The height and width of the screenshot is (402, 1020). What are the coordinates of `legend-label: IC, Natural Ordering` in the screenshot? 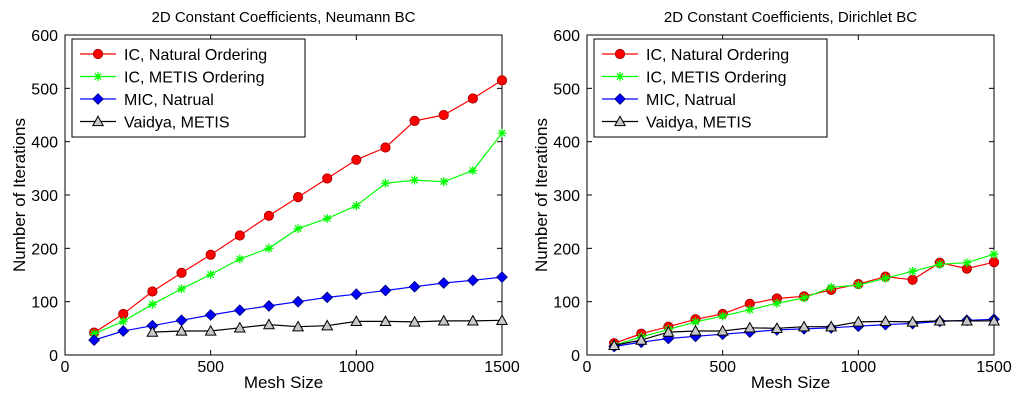 It's located at (717, 55).